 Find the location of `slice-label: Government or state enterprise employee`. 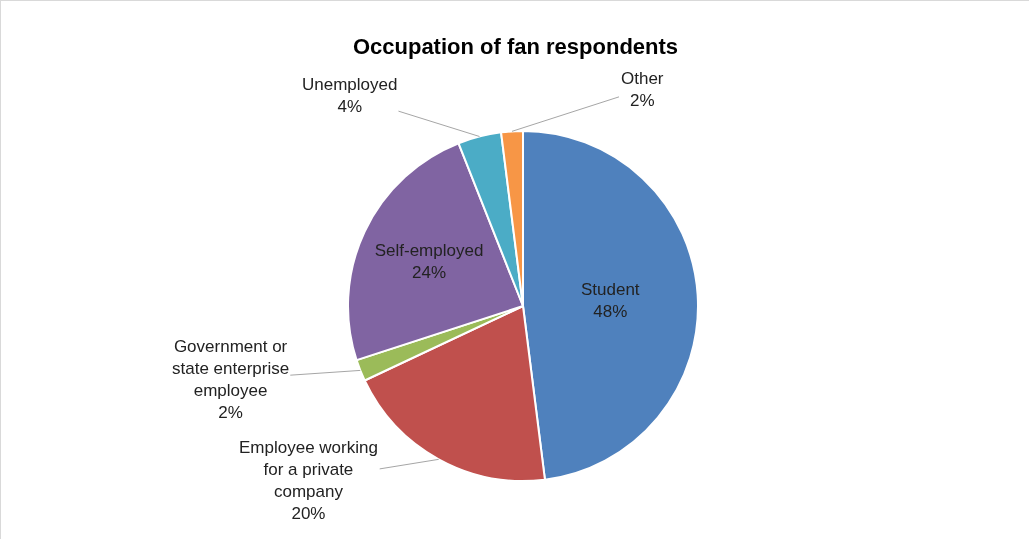

slice-label: Government or state enterprise employee is located at coordinates (231, 369).